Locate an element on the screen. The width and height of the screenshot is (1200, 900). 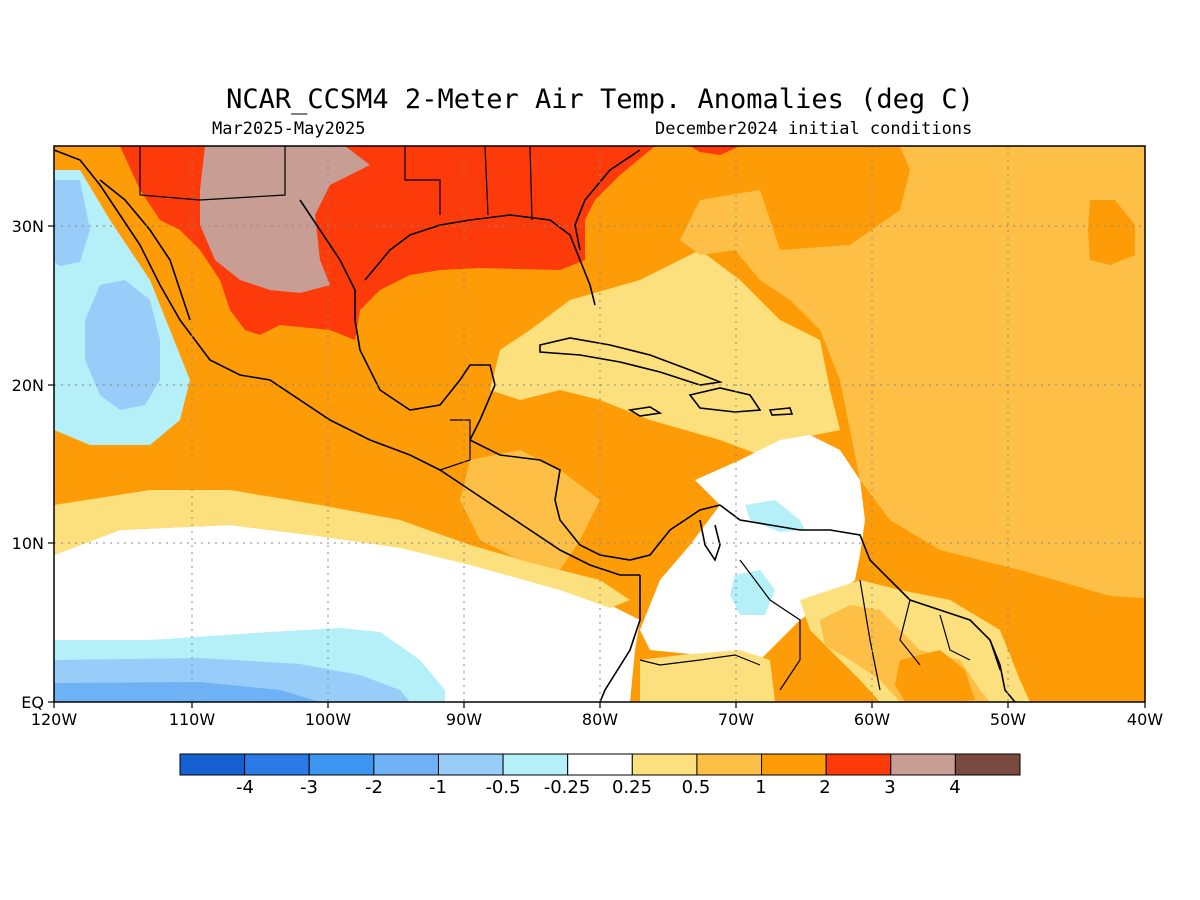
lon-label-40w: 40W is located at coordinates (1145, 719).